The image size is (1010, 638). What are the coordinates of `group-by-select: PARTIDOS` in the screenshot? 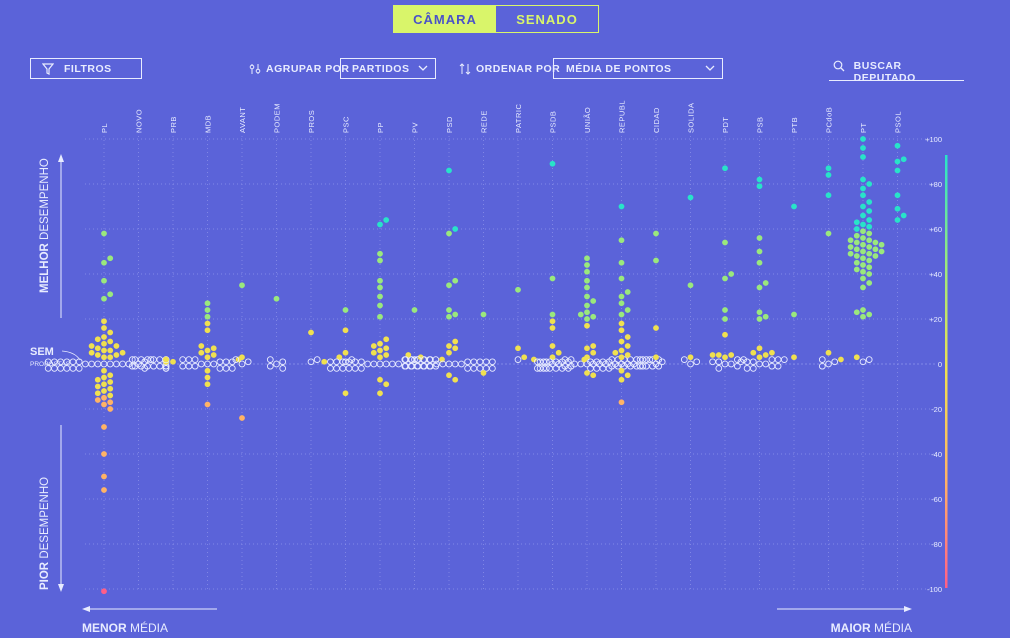 It's located at (388, 68).